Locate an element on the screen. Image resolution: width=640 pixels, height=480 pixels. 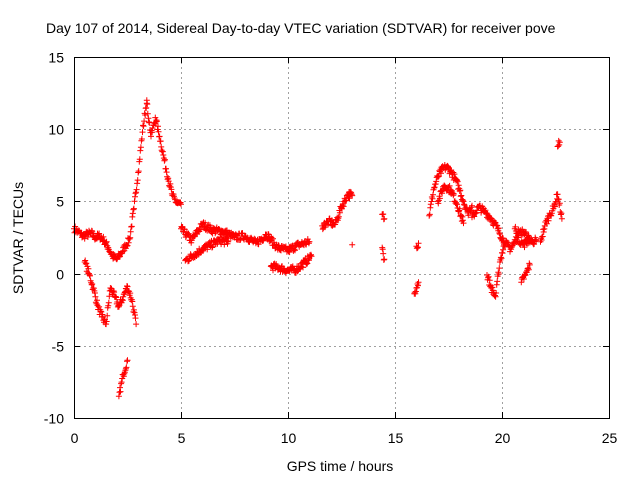
y-tick-label: -5 is located at coordinates (58, 347).